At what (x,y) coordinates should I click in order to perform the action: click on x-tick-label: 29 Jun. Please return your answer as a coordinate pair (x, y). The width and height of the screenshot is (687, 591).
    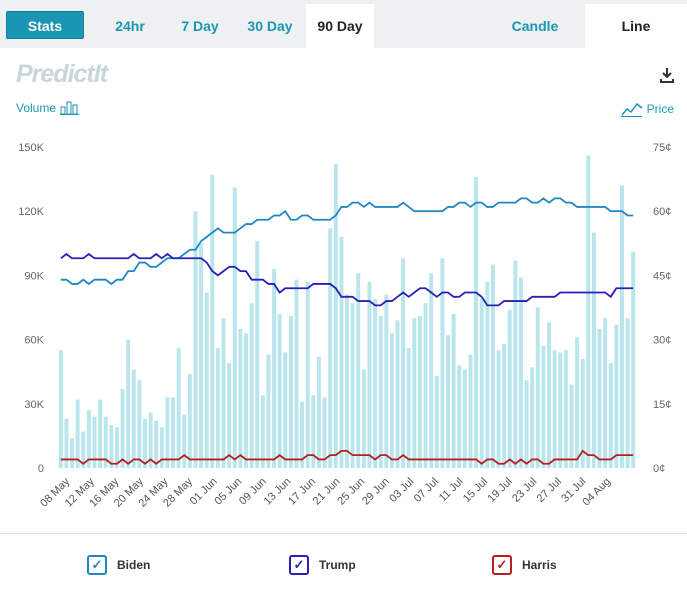
    Looking at the image, I should click on (376, 492).